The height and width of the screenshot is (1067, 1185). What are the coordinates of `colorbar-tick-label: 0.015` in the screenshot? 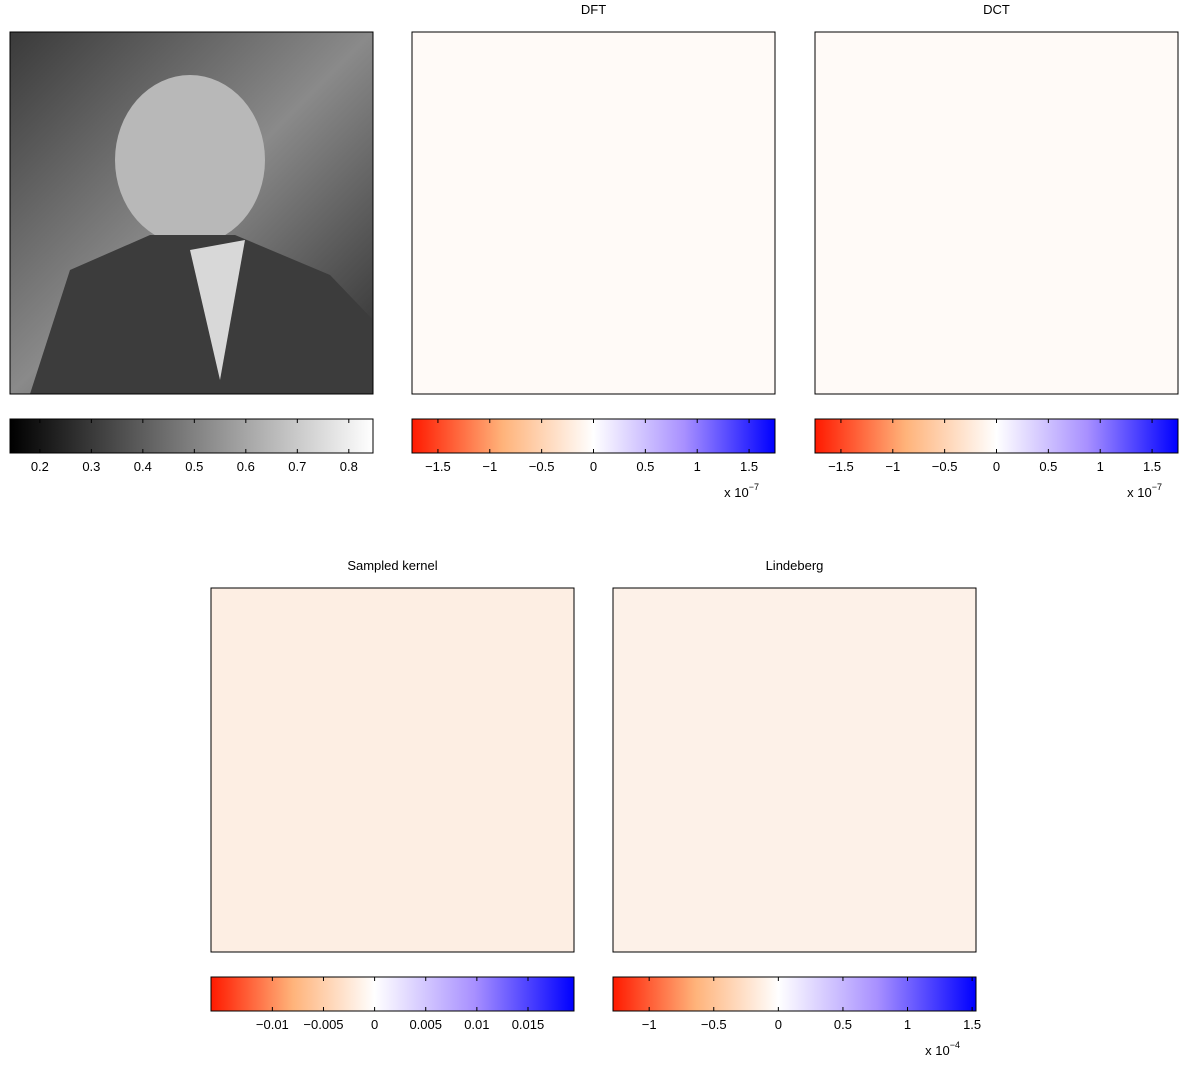 It's located at (528, 1024).